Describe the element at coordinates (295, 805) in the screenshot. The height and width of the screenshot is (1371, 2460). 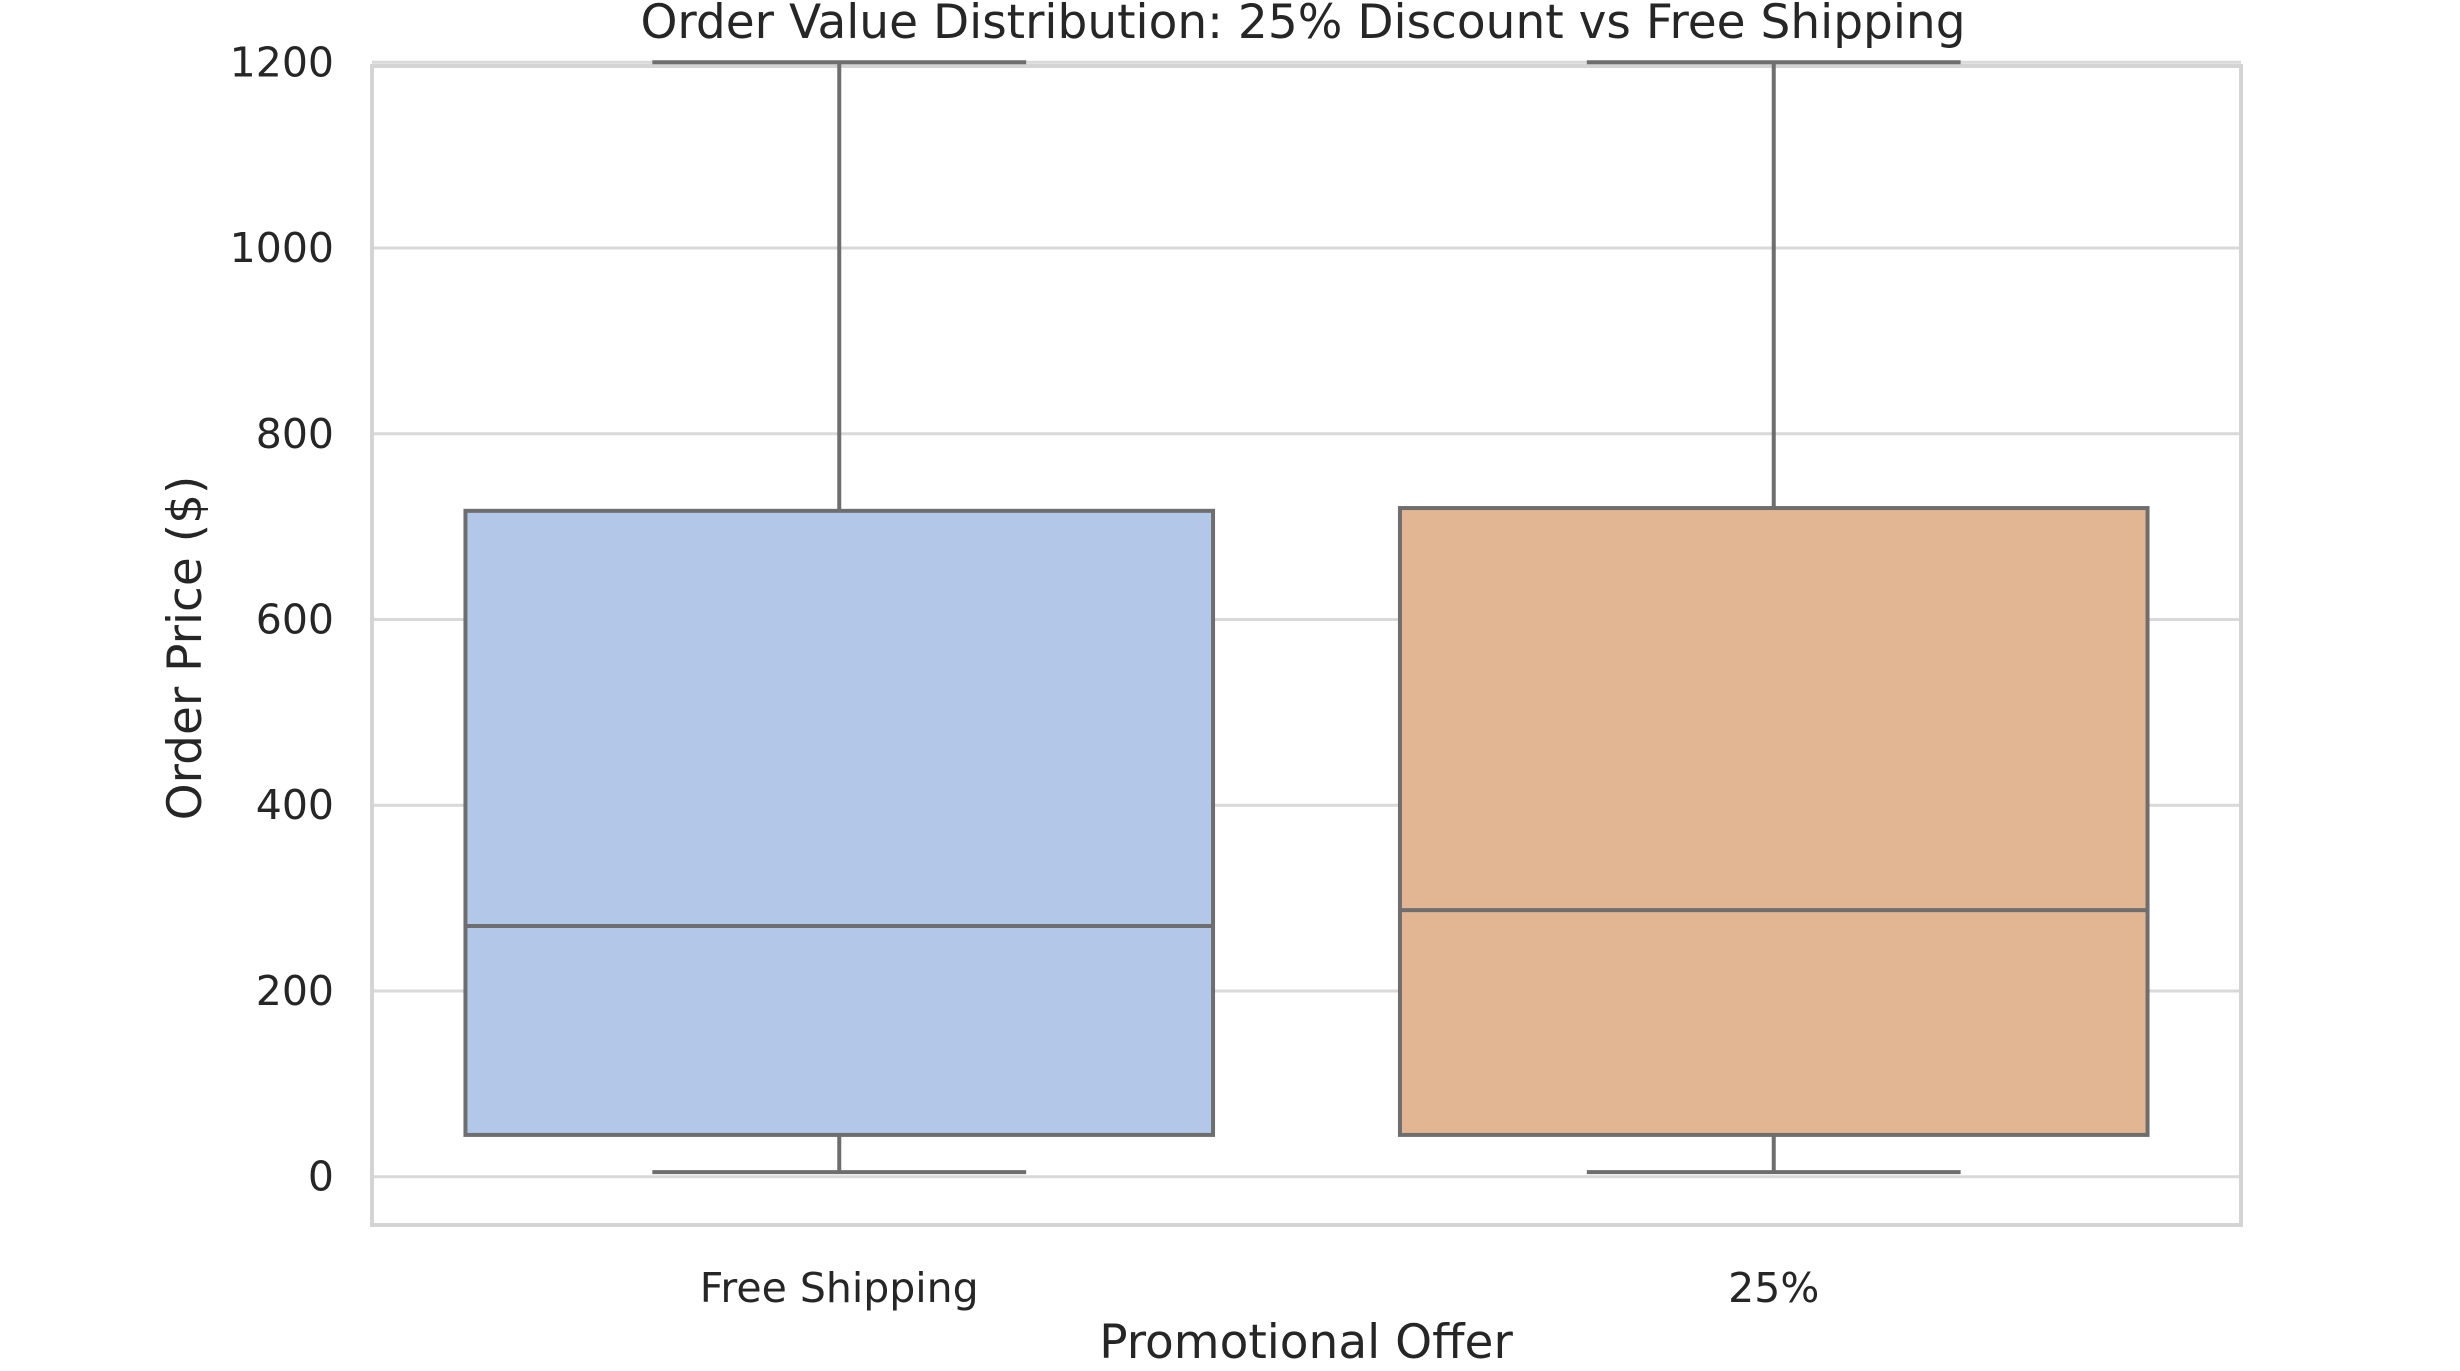
I see `y-tick-label: 400` at that location.